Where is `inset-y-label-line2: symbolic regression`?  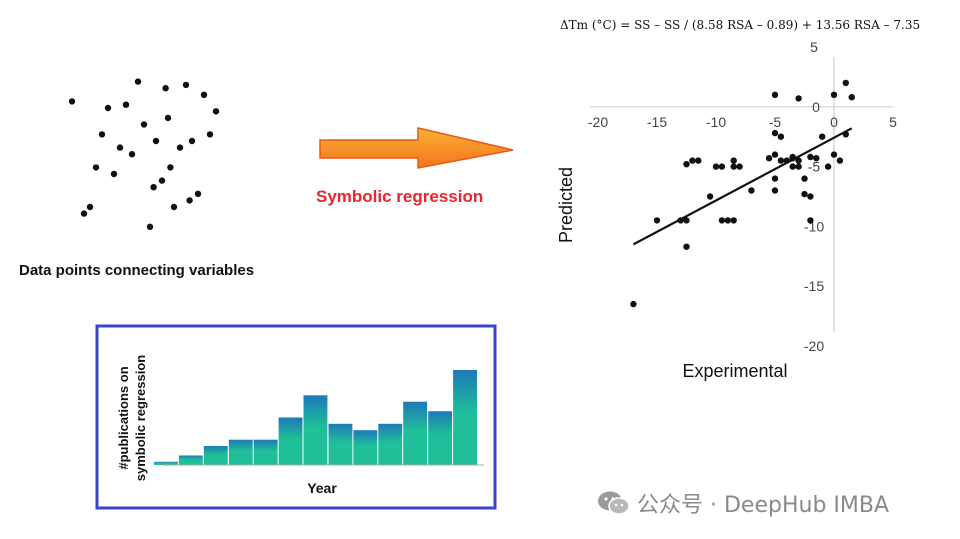
inset-y-label-line2: symbolic regression is located at coordinates (140, 418).